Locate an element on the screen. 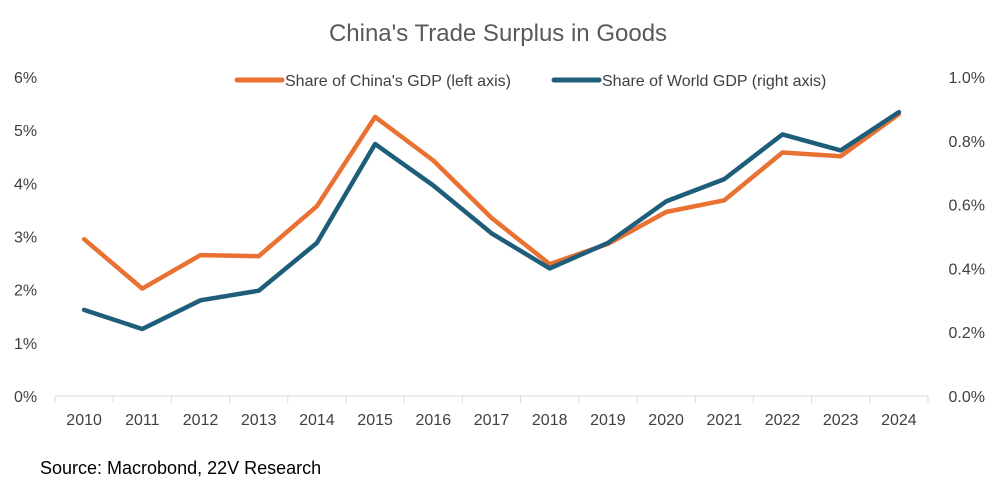 This screenshot has width=998, height=497. left-axis-tick-label: 4% is located at coordinates (25, 184).